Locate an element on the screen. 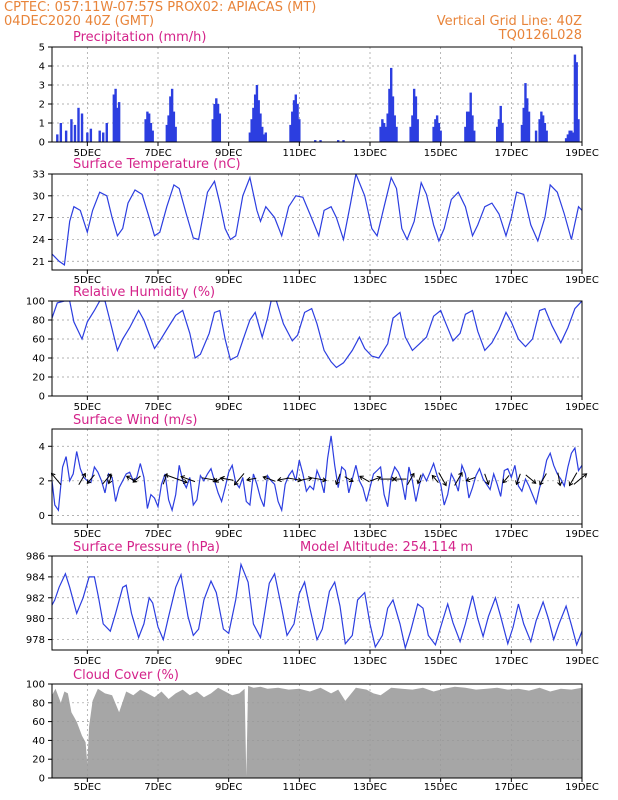 This screenshot has width=618, height=800. y-tick-label: 982 is located at coordinates (35, 598).